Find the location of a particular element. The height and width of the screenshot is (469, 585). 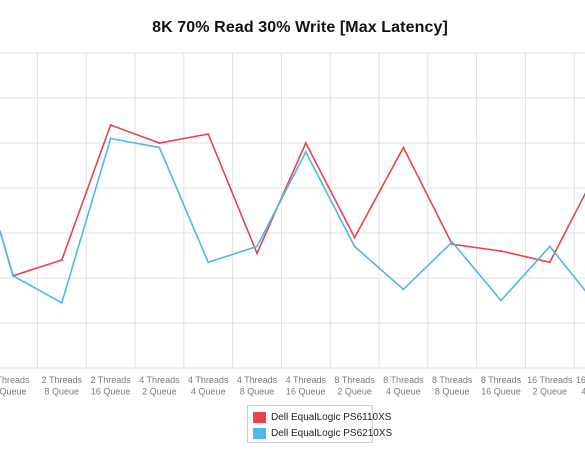

legend-label: Dell EqualLogic PS6110XS is located at coordinates (331, 417).